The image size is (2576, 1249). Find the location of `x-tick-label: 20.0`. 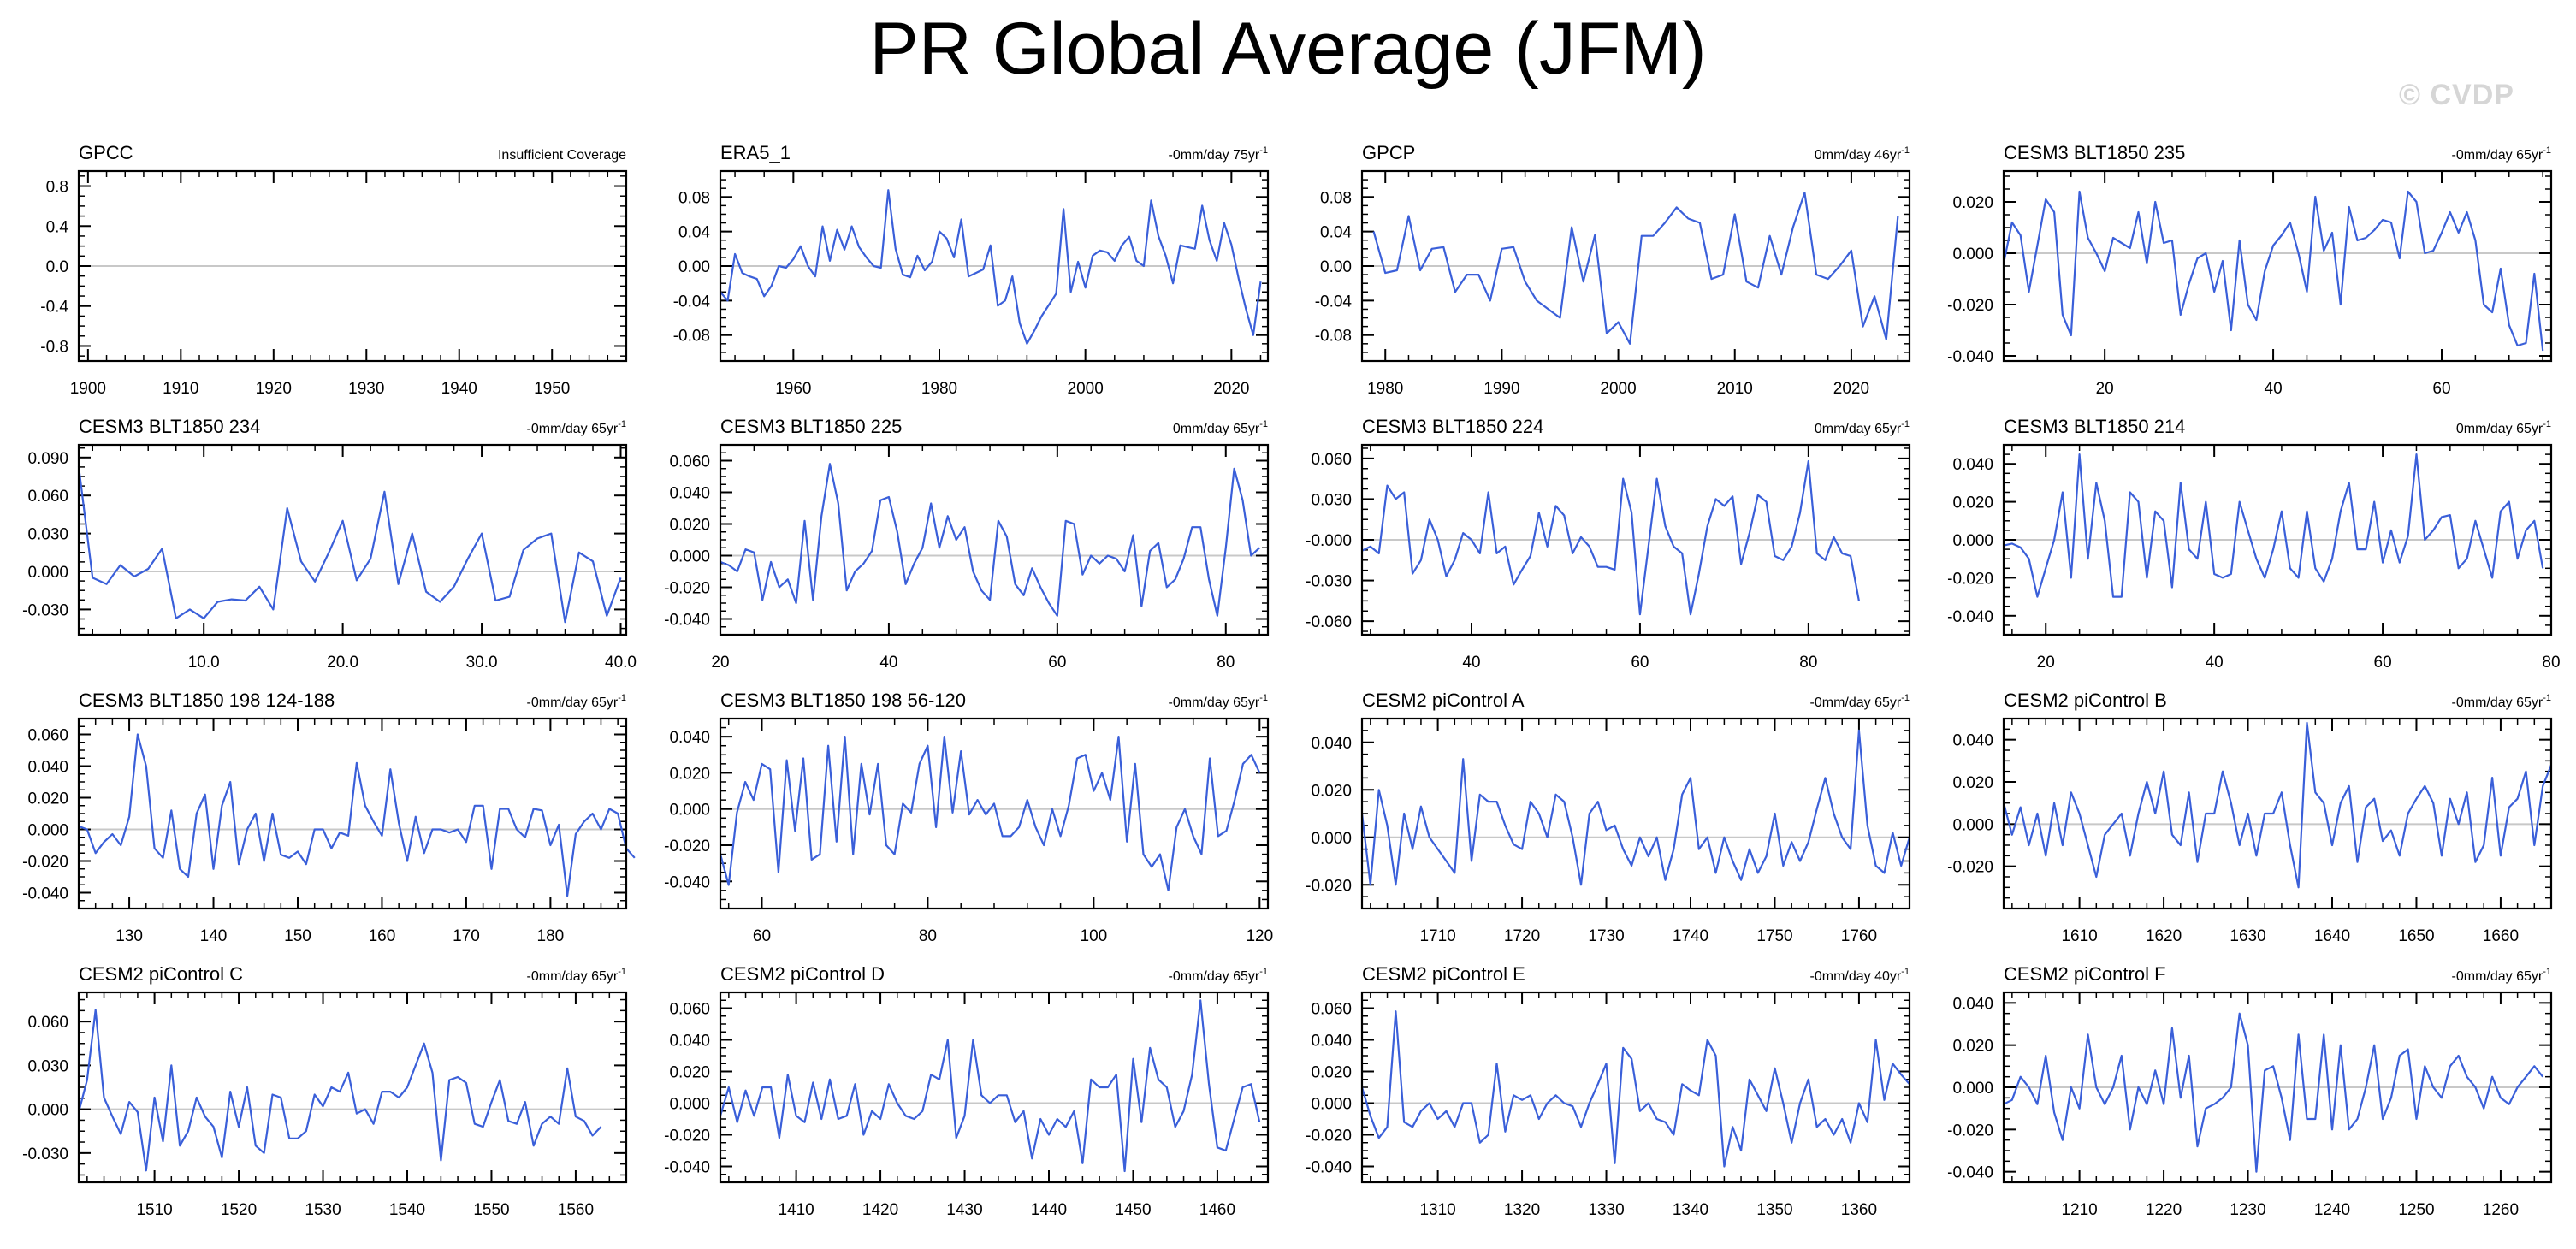

x-tick-label: 20.0 is located at coordinates (342, 663).